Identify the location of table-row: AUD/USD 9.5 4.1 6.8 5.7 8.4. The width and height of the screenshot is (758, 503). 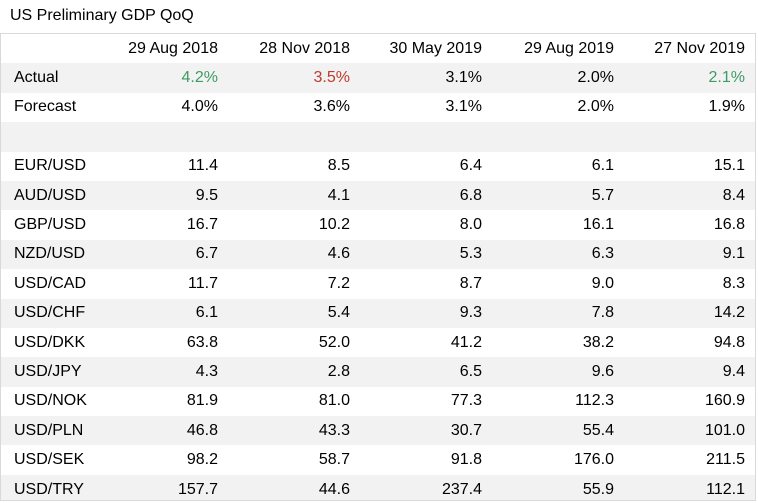
(378, 195).